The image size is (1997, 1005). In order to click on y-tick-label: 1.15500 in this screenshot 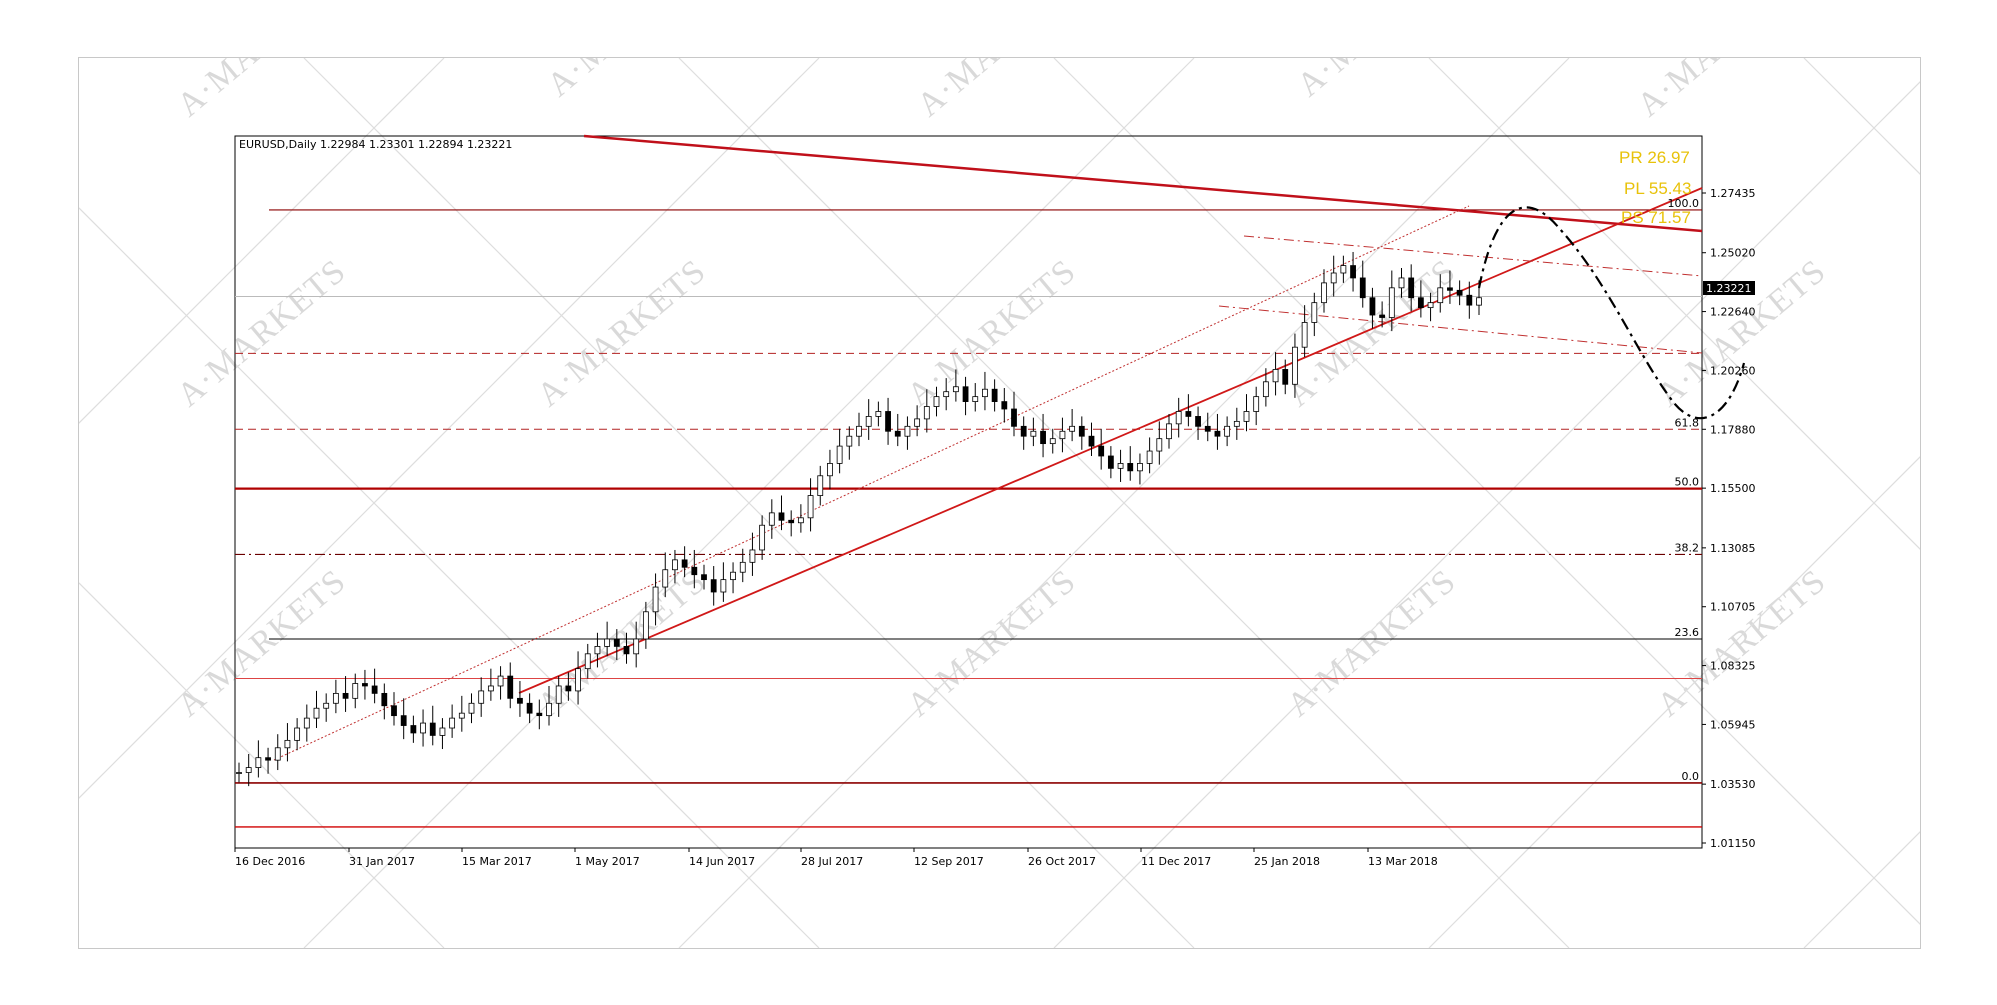, I will do `click(1733, 488)`.